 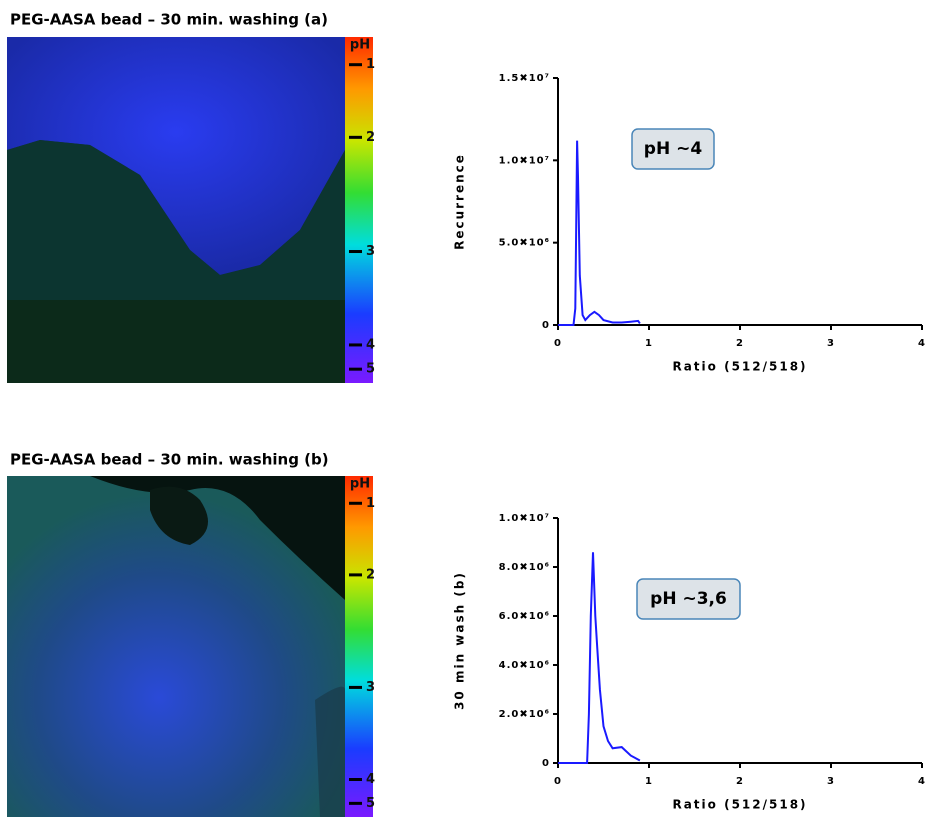 What do you see at coordinates (524, 567) in the screenshot?
I see `y-tick-label: 8.0✖10⁶` at bounding box center [524, 567].